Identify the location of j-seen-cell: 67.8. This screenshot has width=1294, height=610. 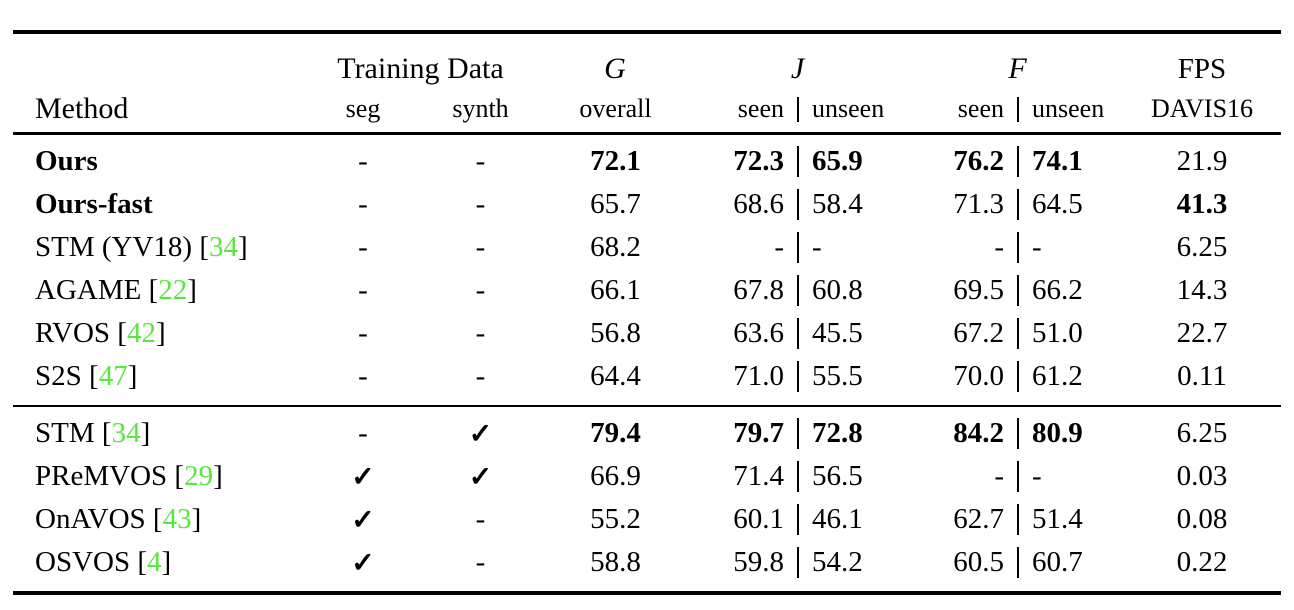
(758, 289).